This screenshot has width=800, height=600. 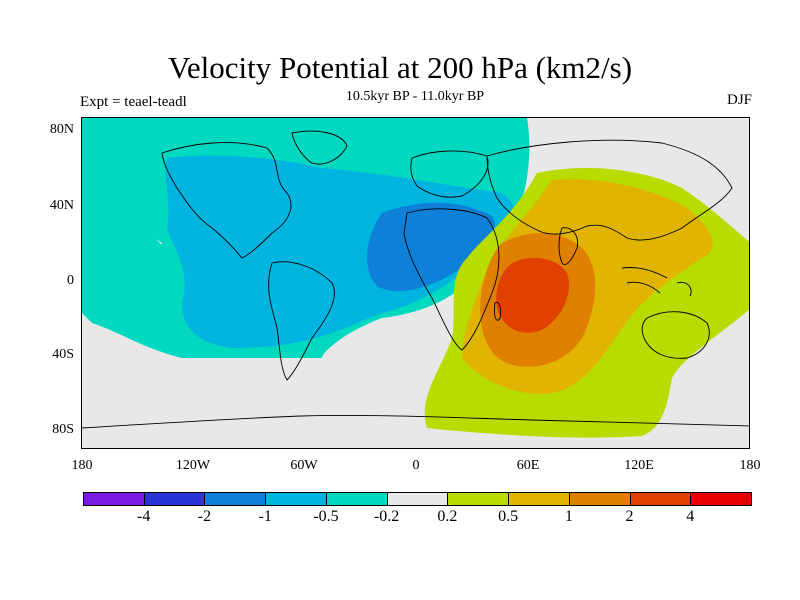 I want to click on colorbar-label: -0.5, so click(x=326, y=516).